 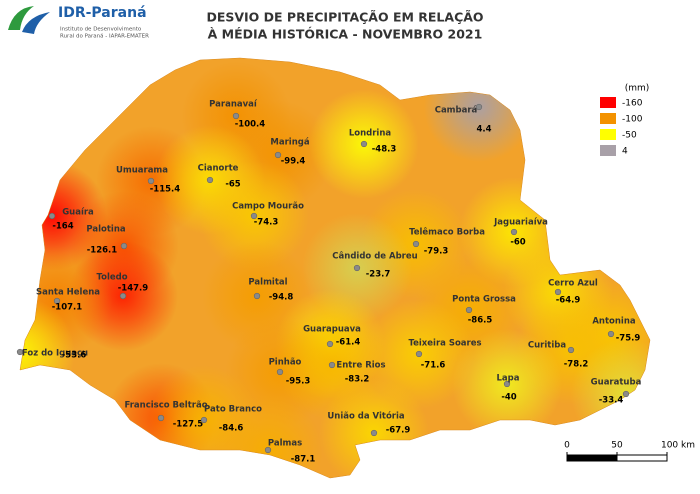 I want to click on legend-label: -50, so click(x=629, y=136).